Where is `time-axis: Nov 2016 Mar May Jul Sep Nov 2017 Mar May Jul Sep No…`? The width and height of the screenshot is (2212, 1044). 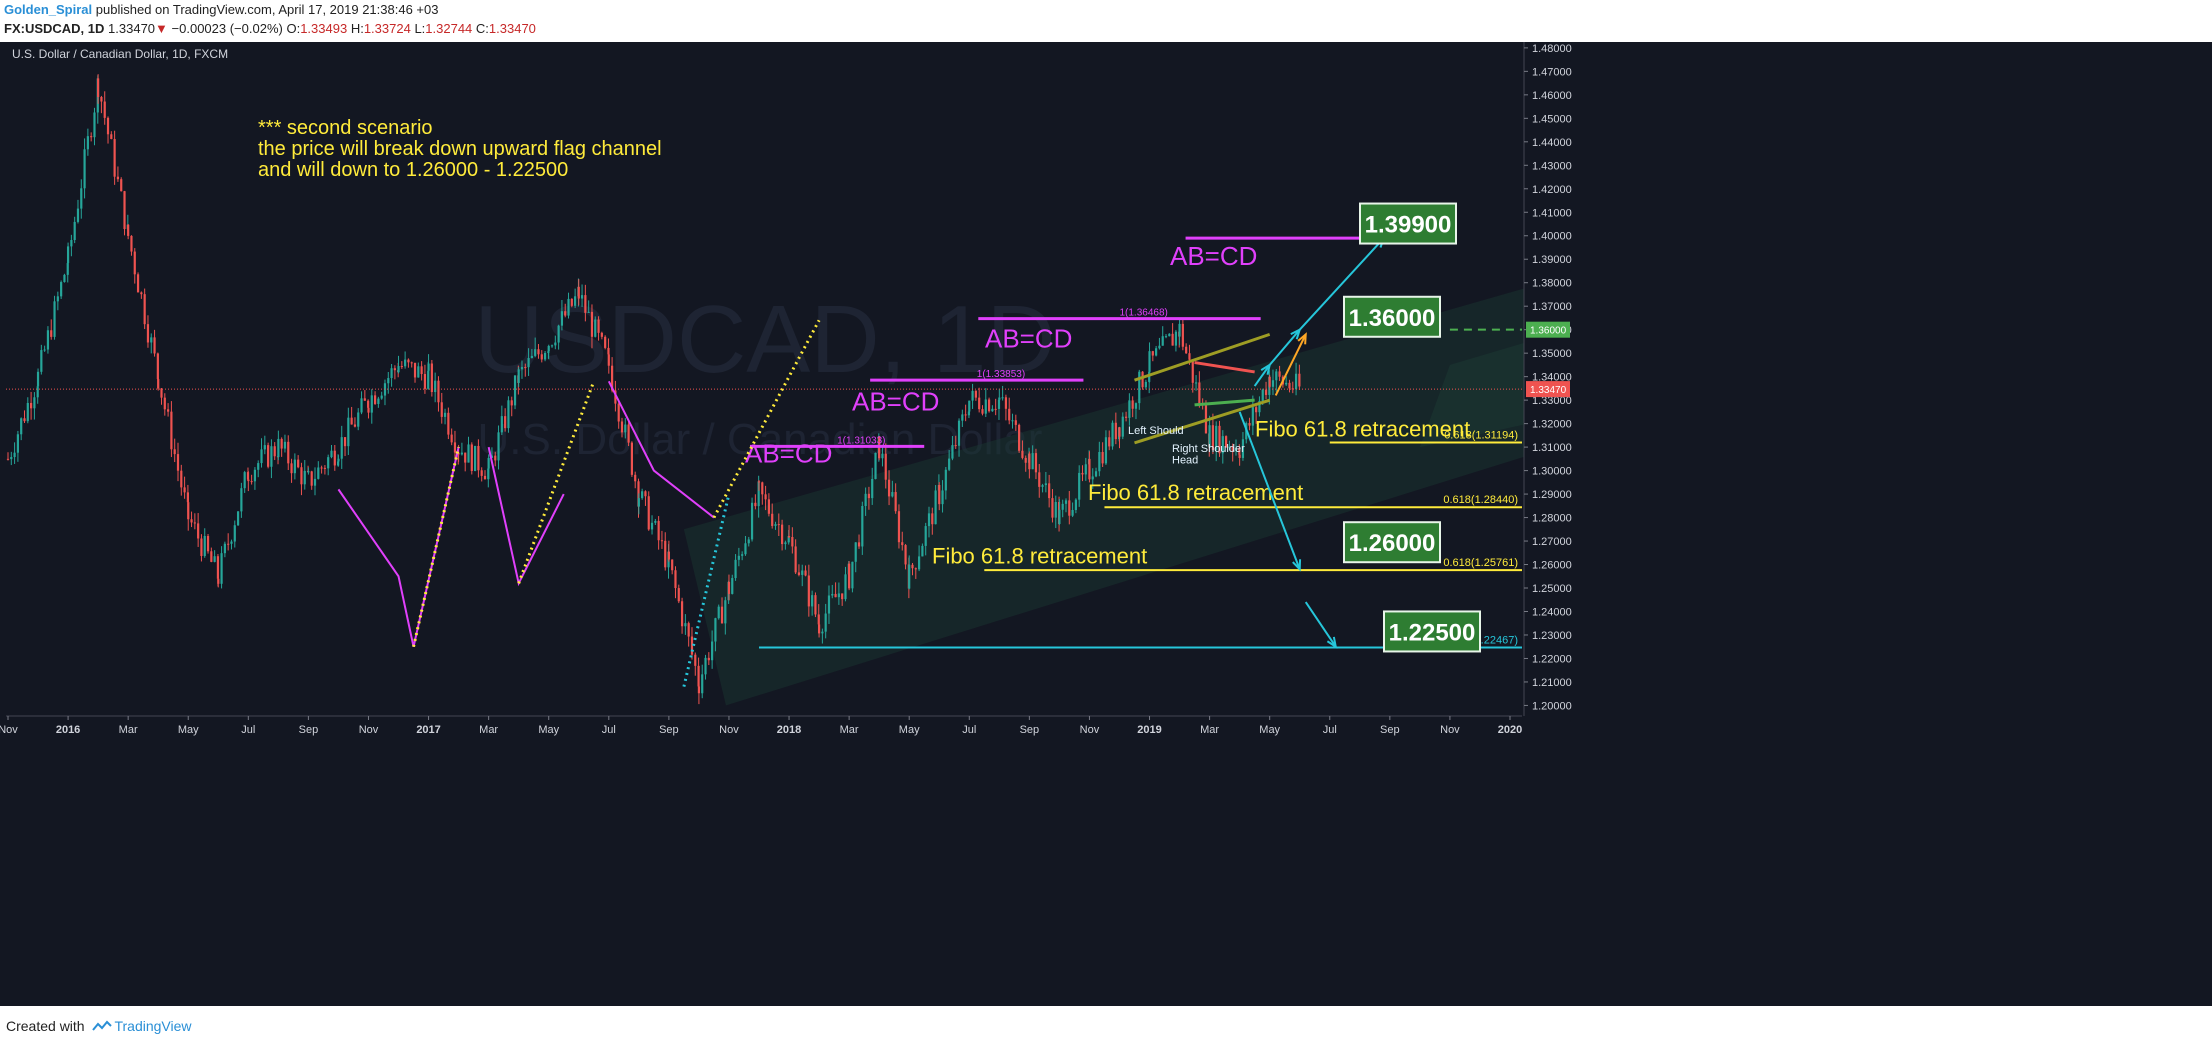 time-axis: Nov 2016 Mar May Jul Sep Nov 2017 Mar May Jul Sep No… is located at coordinates (761, 725).